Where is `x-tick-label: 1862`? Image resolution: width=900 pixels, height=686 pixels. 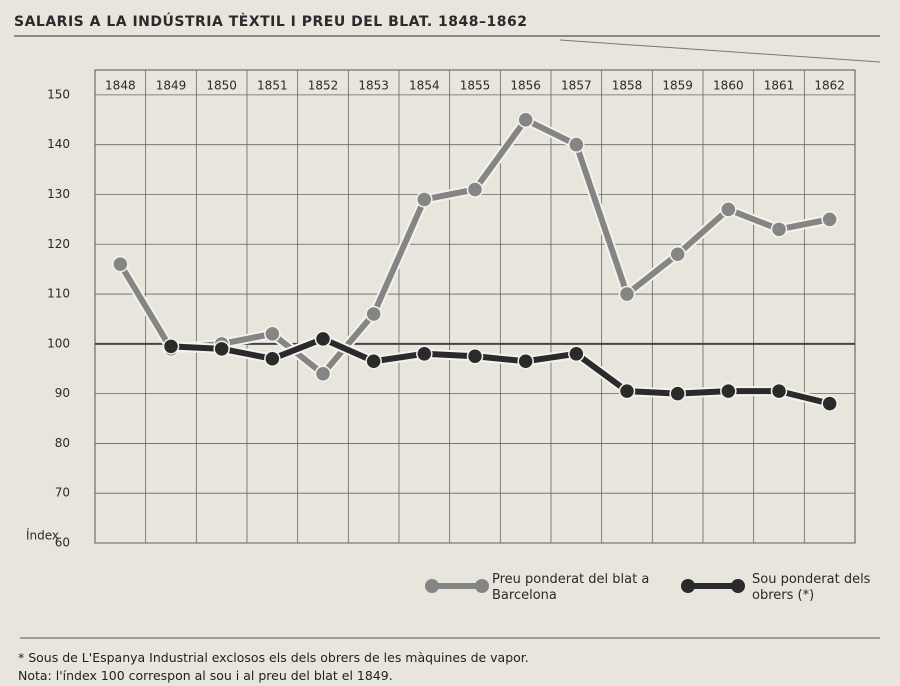
x-tick-label: 1862 is located at coordinates (829, 86).